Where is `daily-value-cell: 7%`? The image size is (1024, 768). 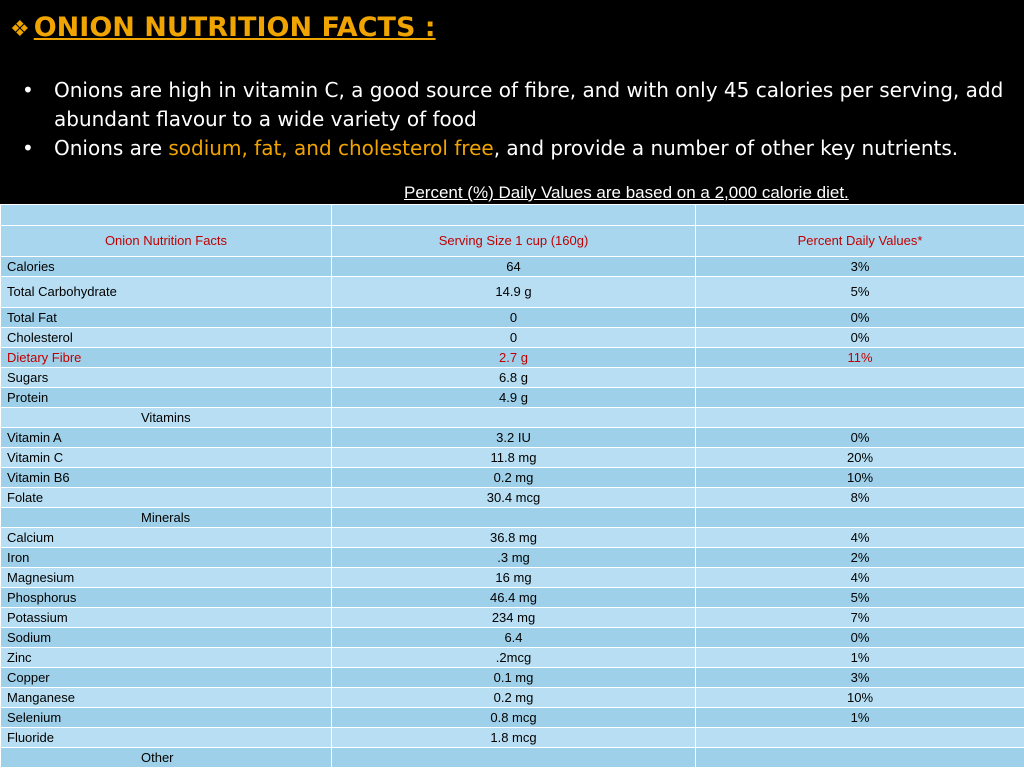 daily-value-cell: 7% is located at coordinates (859, 617).